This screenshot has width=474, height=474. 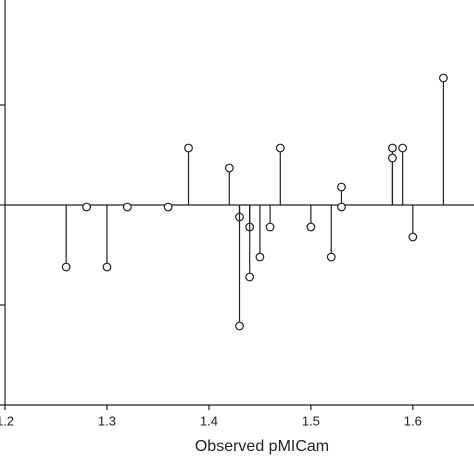 What do you see at coordinates (413, 420) in the screenshot?
I see `x-tick-label: 1.6` at bounding box center [413, 420].